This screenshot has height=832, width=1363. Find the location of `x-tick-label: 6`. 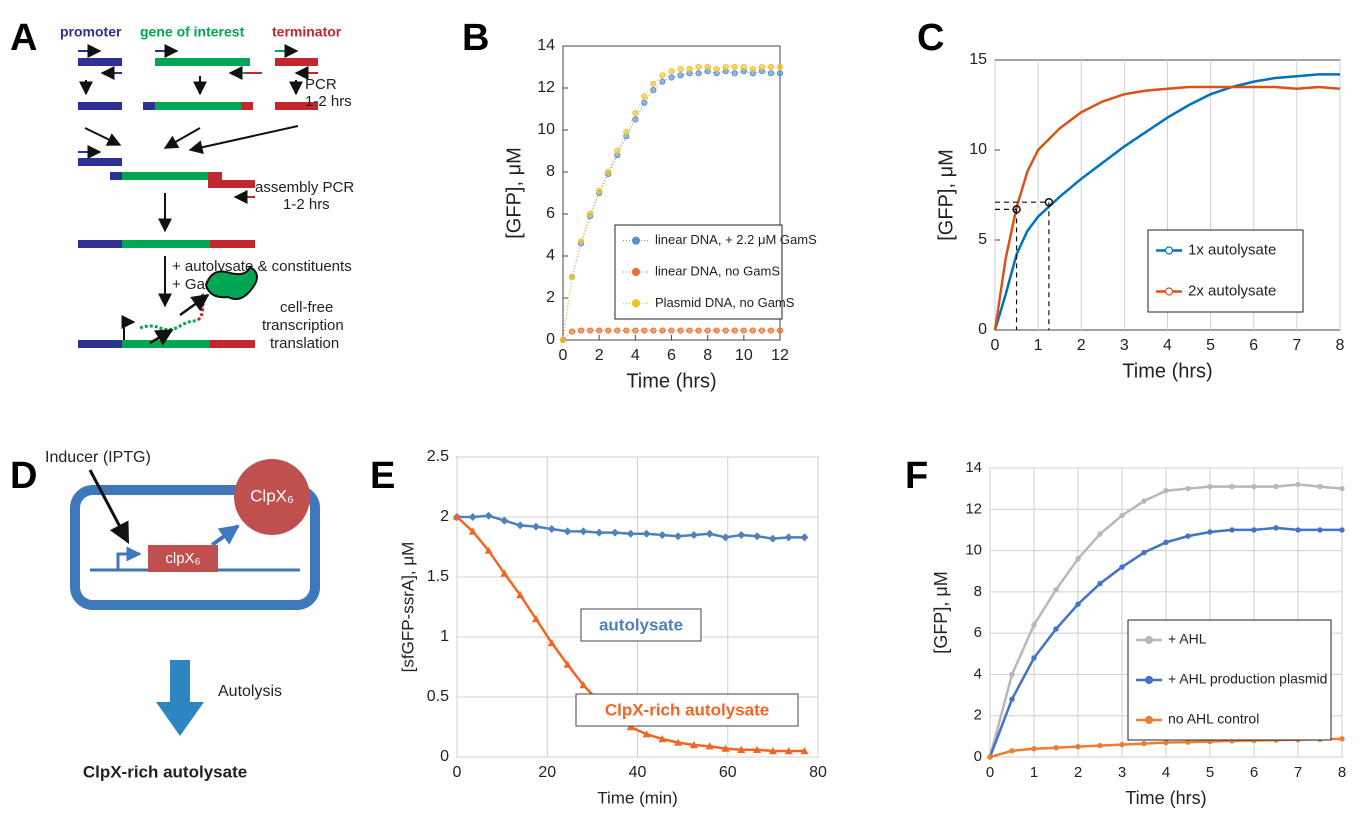

x-tick-label: 6 is located at coordinates (1254, 772).